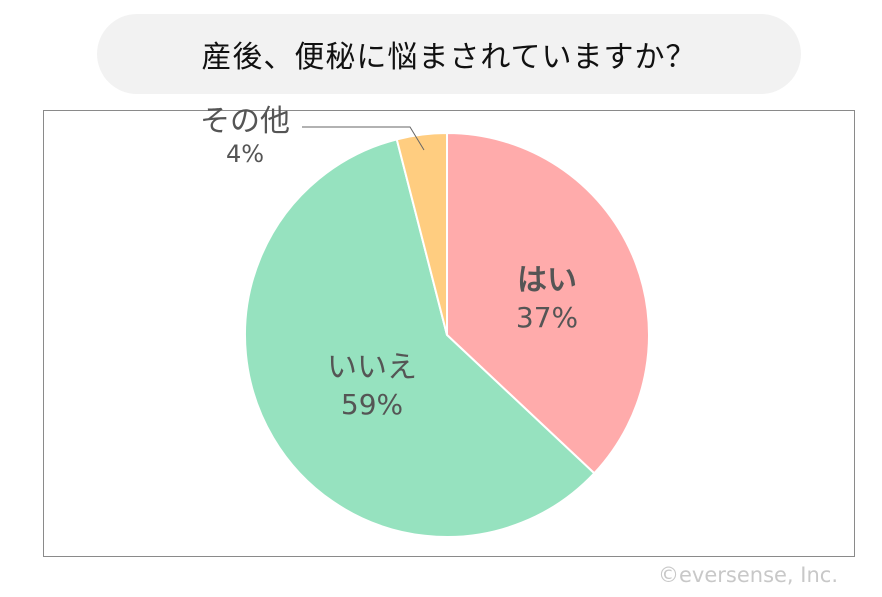 The height and width of the screenshot is (597, 882). What do you see at coordinates (245, 154) in the screenshot?
I see `slice-value-label: 4%` at bounding box center [245, 154].